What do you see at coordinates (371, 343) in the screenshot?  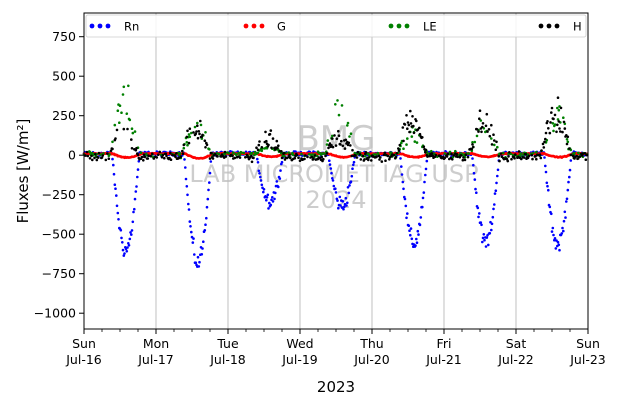 I see `x-tick-day: Thu` at bounding box center [371, 343].